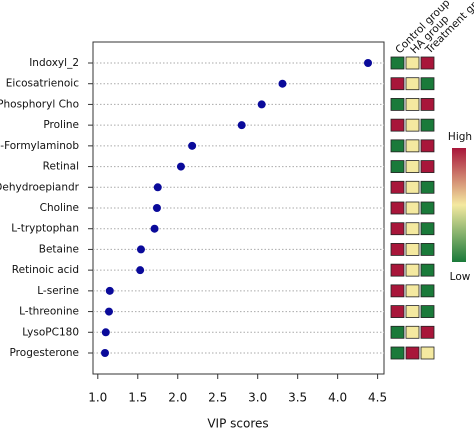 The width and height of the screenshot is (474, 431). What do you see at coordinates (217, 398) in the screenshot?
I see `x-tick-label: 2.5` at bounding box center [217, 398].